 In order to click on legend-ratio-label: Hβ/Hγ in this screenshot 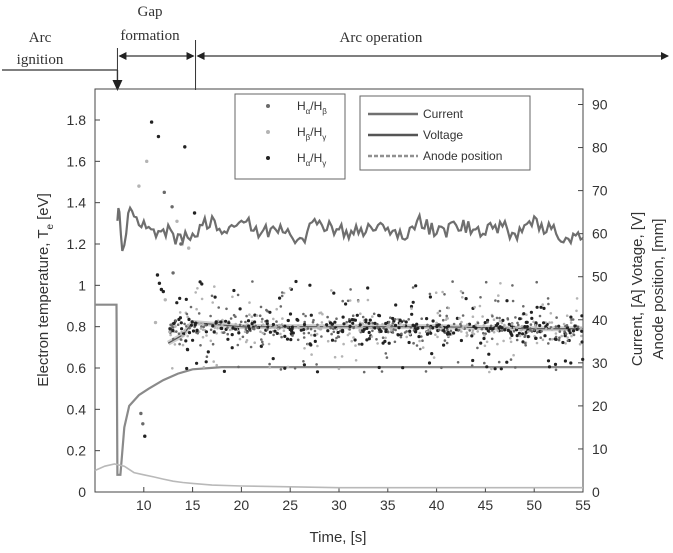, I will do `click(311, 133)`.